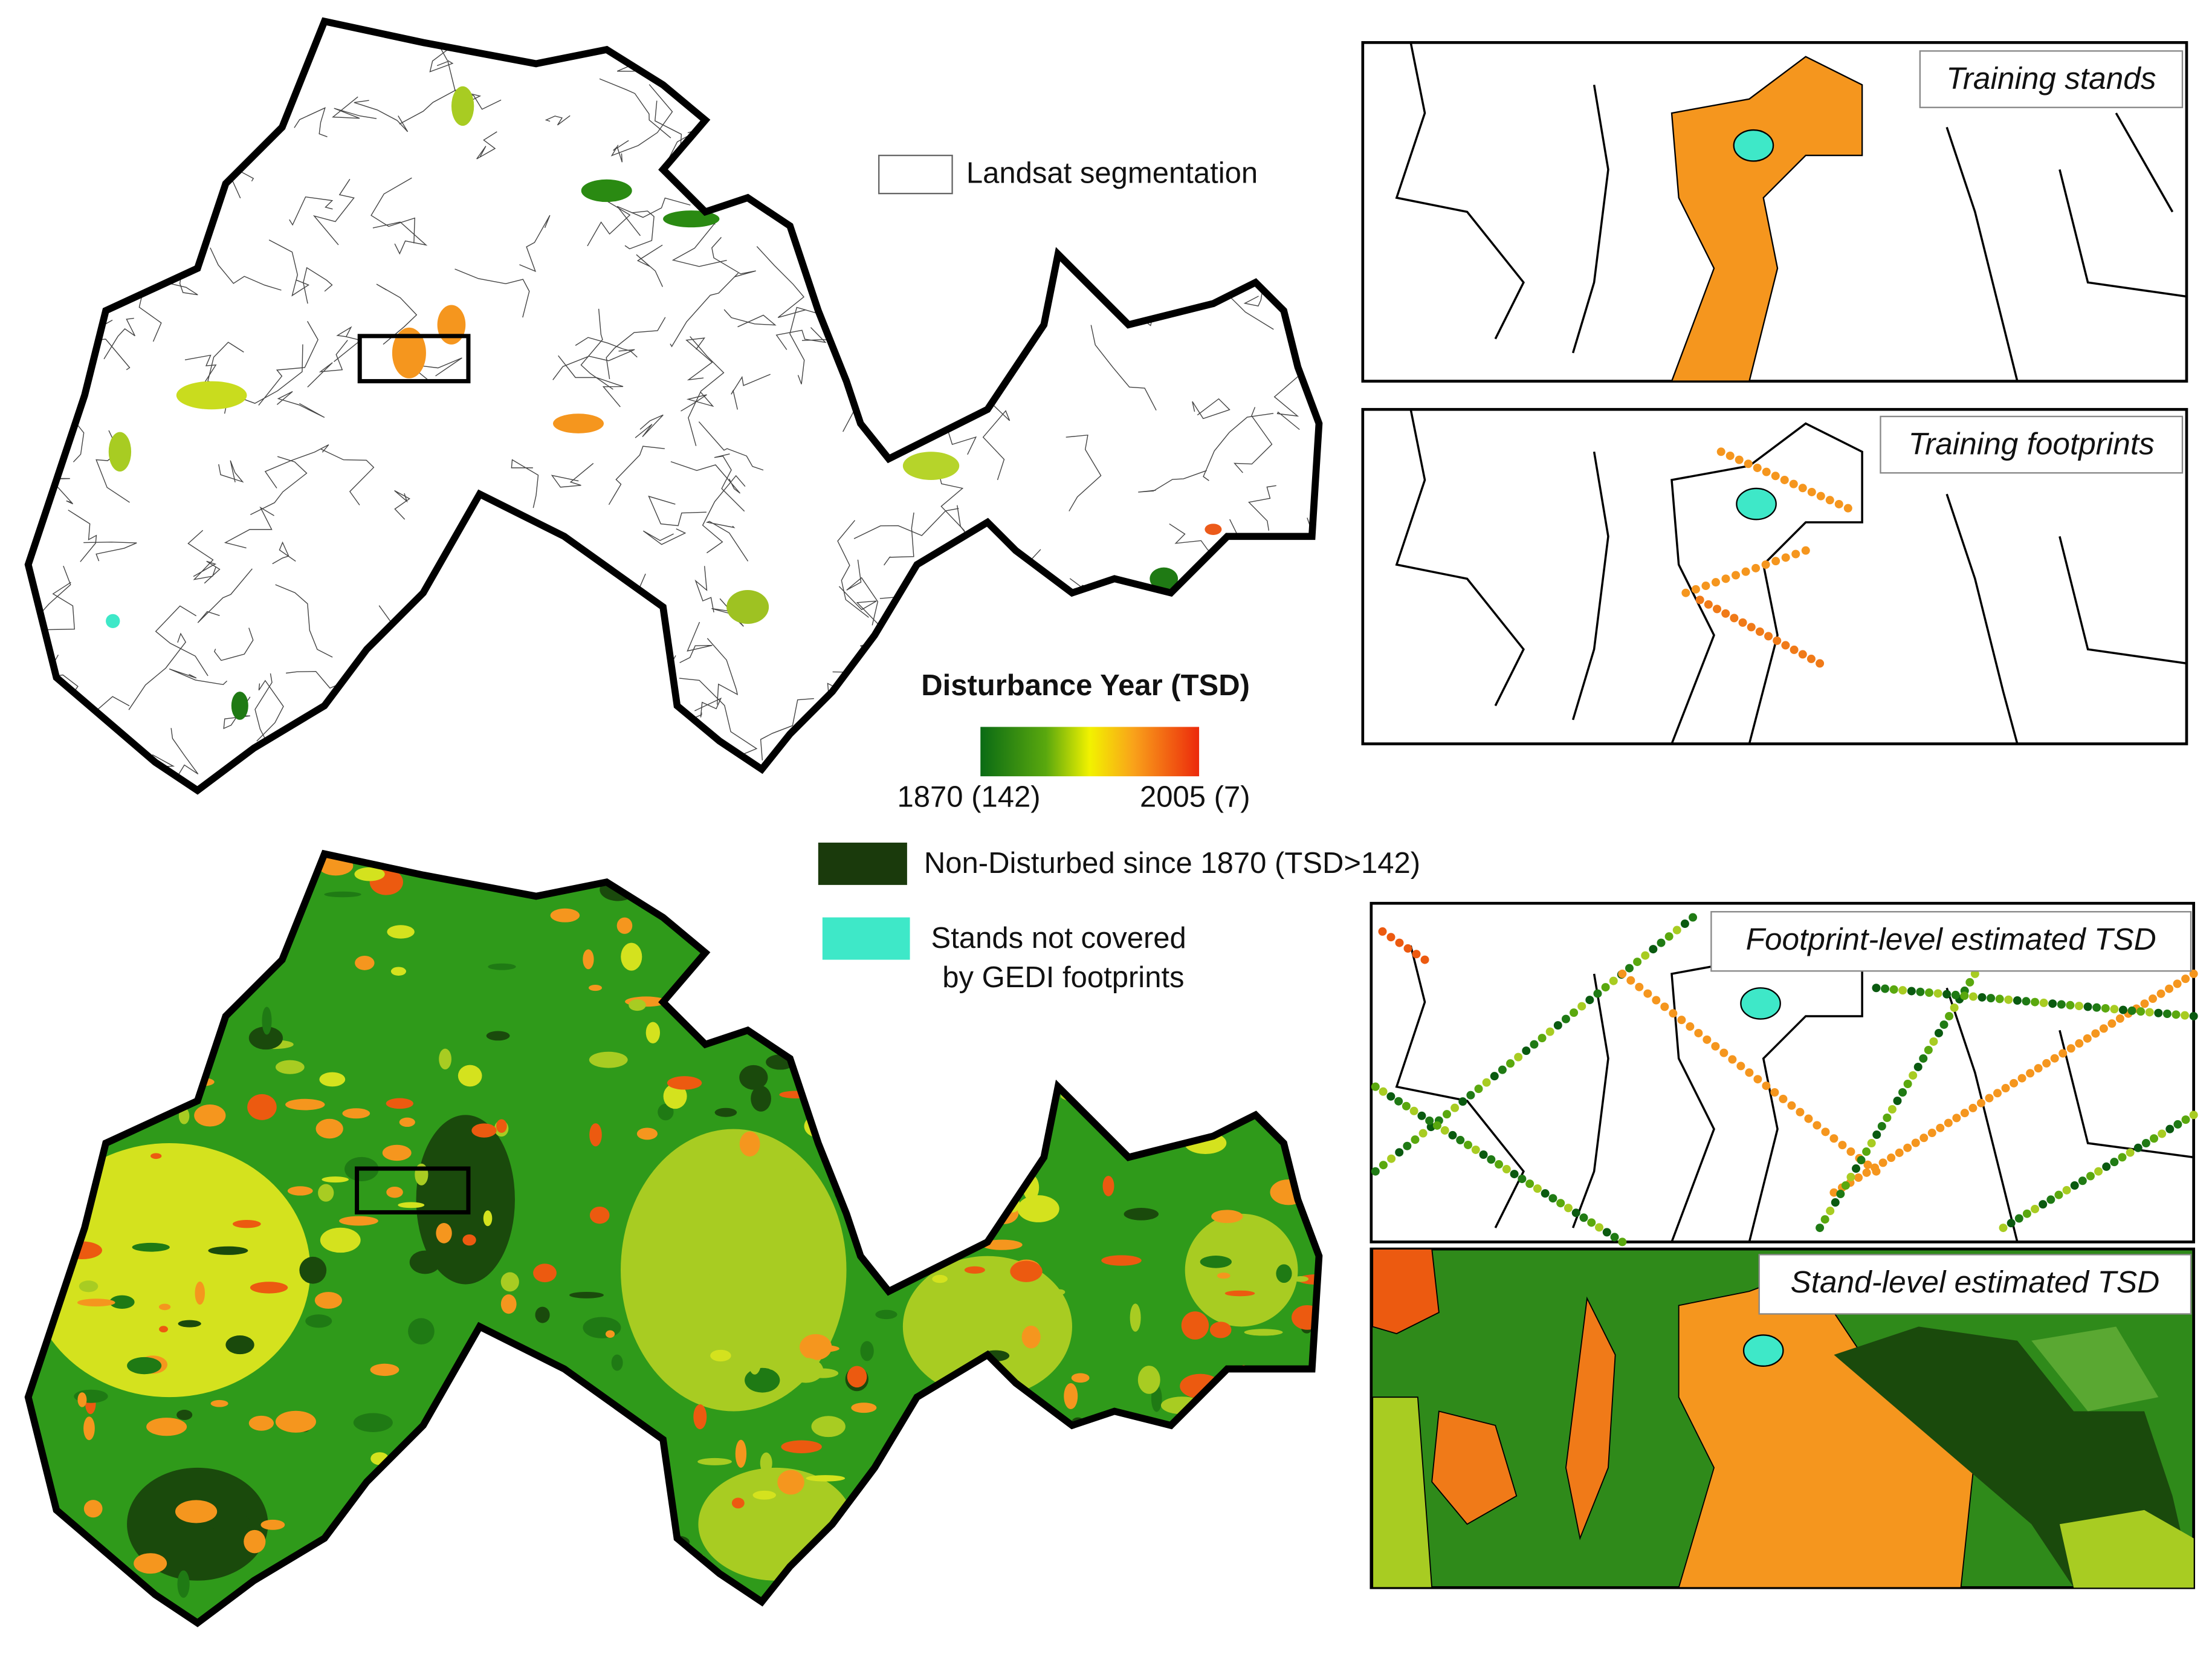 The height and width of the screenshot is (1657, 2212). What do you see at coordinates (1791, 577) in the screenshot?
I see `stand-outlines` at bounding box center [1791, 577].